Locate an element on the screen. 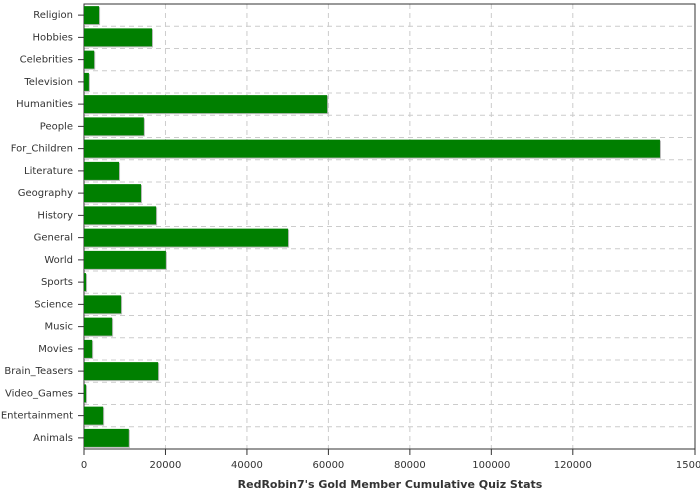  x-tick-label: 40000 is located at coordinates (247, 465).